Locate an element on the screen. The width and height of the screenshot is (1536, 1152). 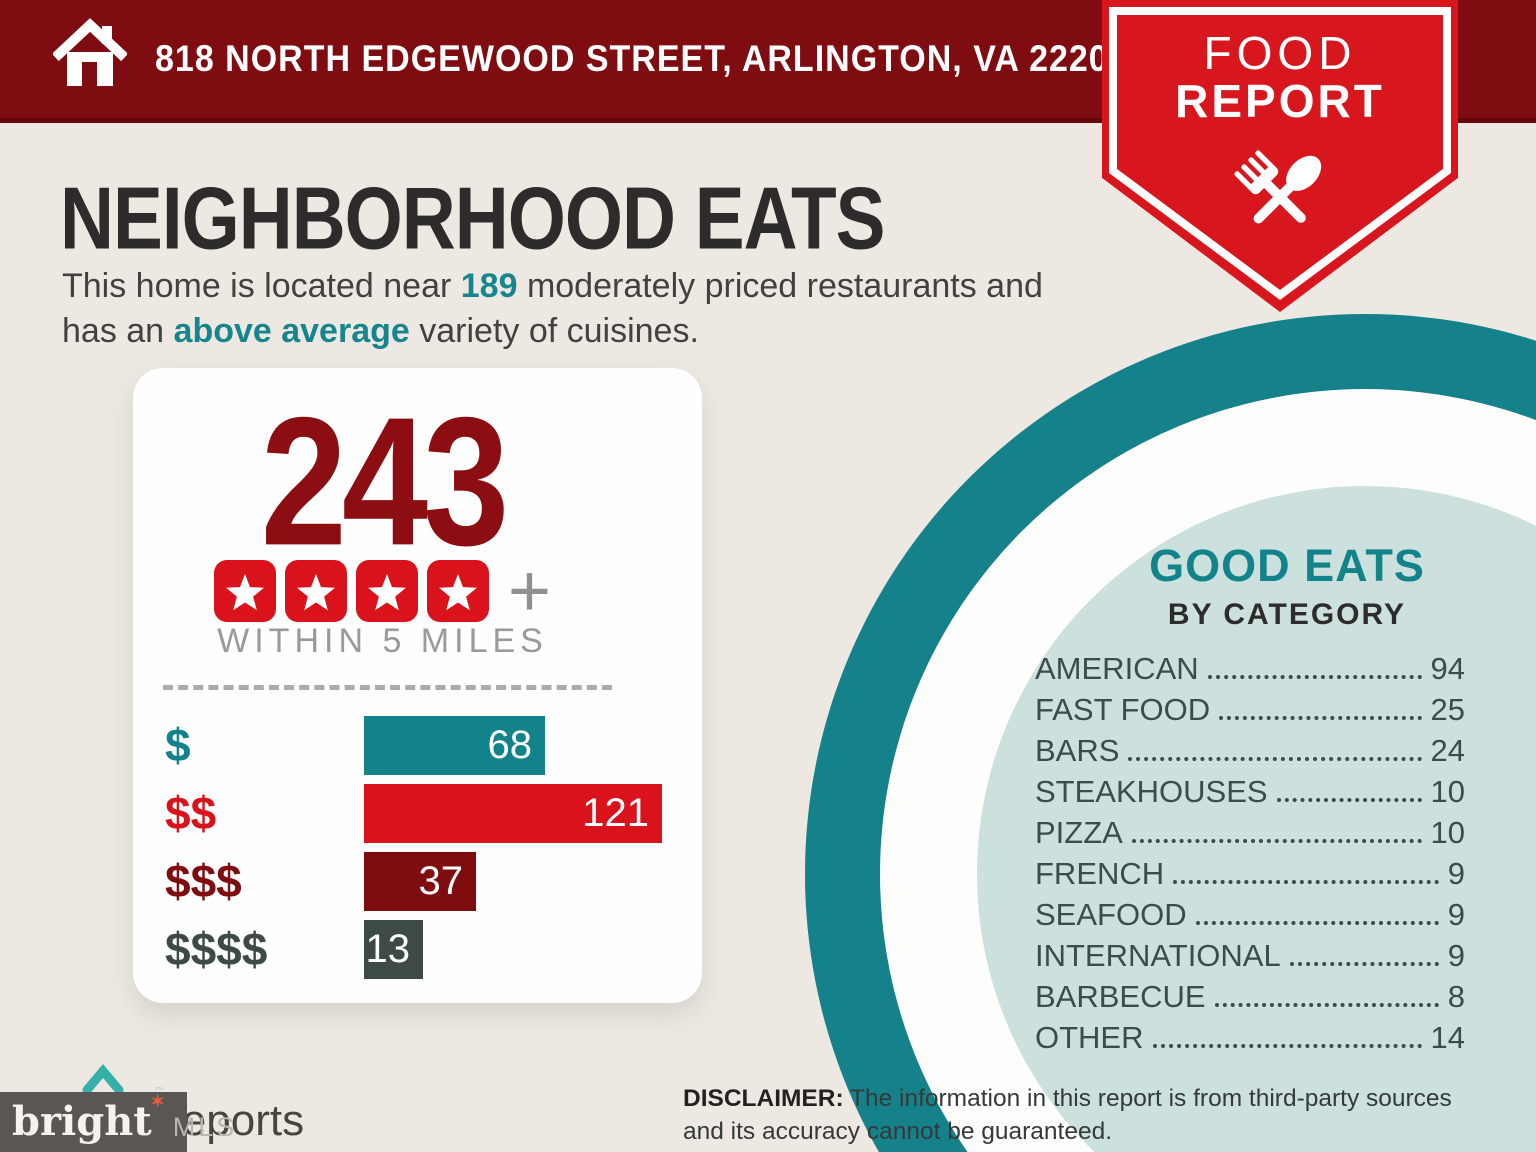
category-label: BARBECUE is located at coordinates (1120, 996).